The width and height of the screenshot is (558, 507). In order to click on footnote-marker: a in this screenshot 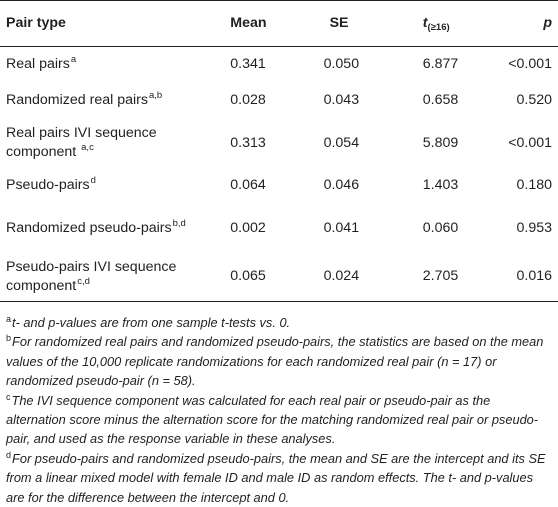, I will do `click(9, 319)`.